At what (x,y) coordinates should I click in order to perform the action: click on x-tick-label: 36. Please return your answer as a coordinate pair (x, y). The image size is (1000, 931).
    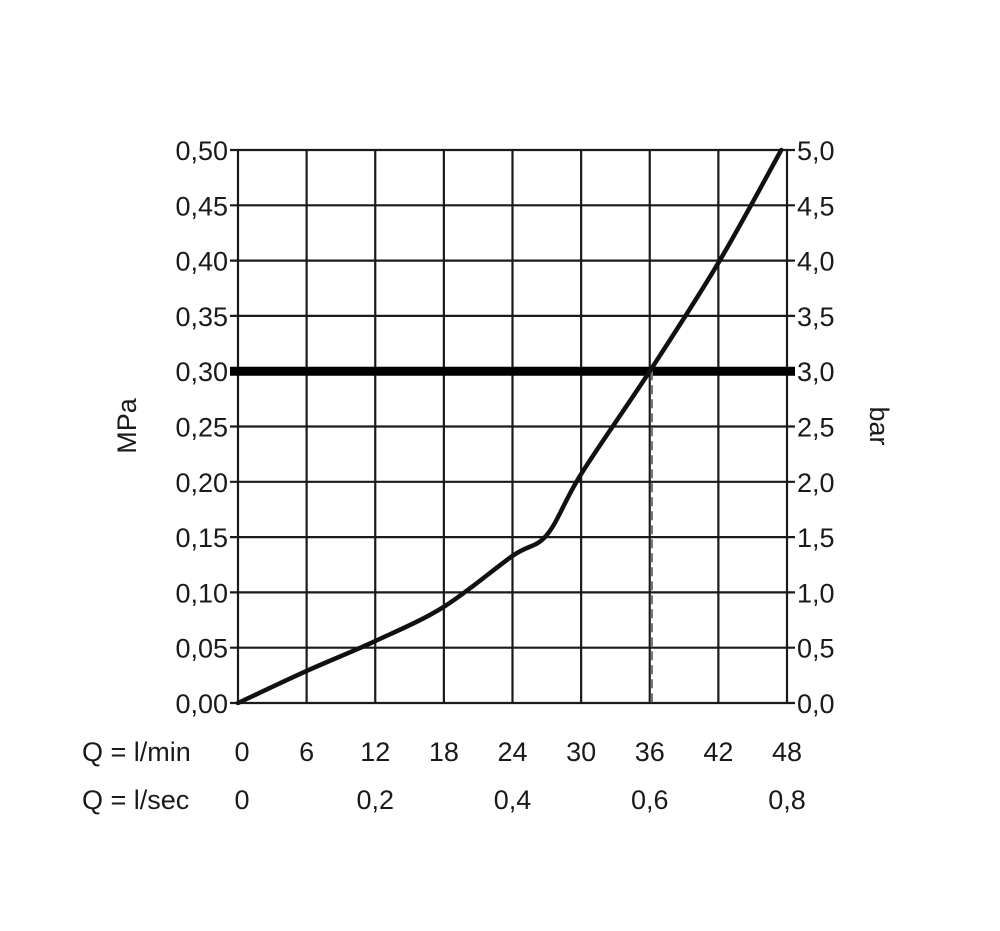
    Looking at the image, I should click on (650, 752).